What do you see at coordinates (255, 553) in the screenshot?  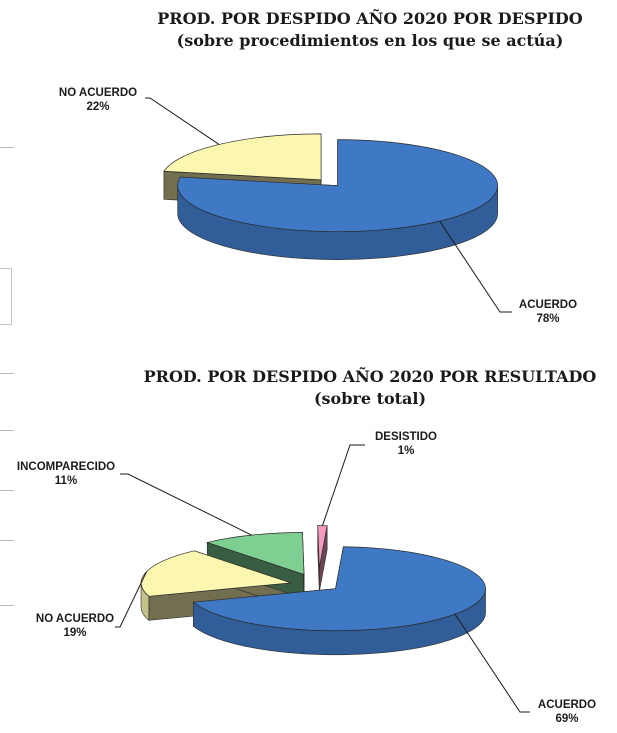 I see `pie2-slice-incomparecido` at bounding box center [255, 553].